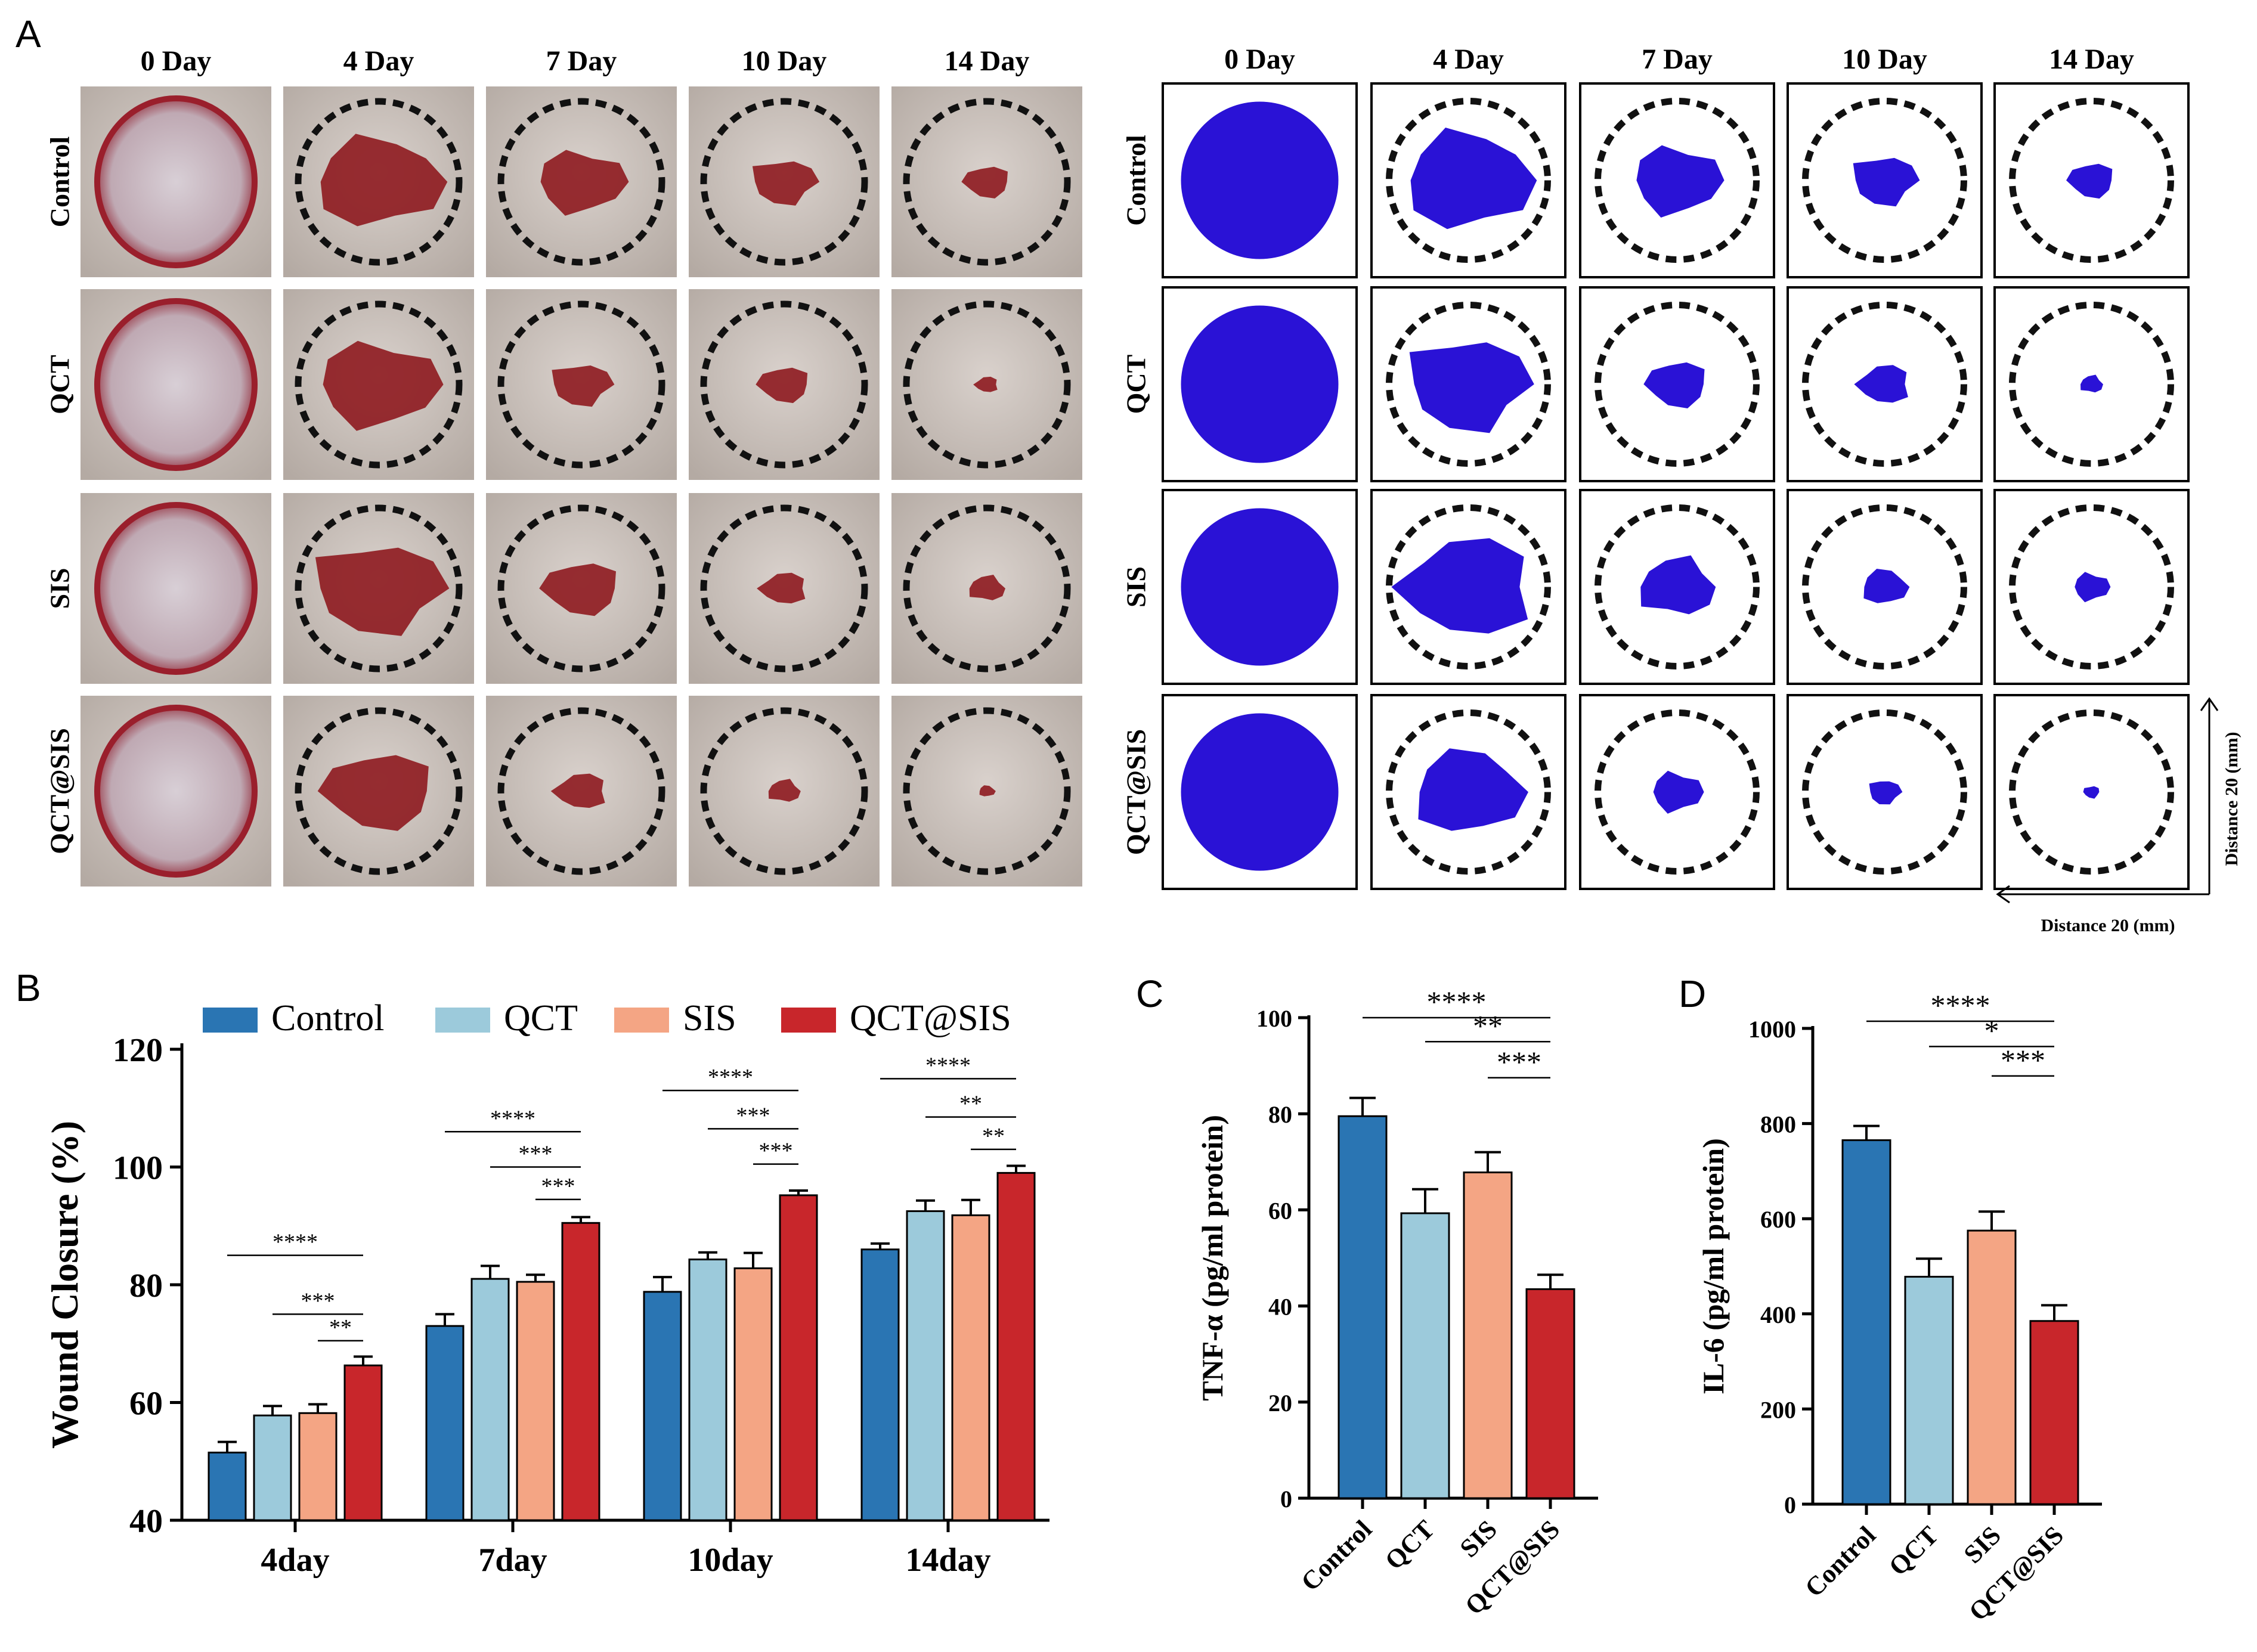 The height and width of the screenshot is (1652, 2257). I want to click on trace-day-header: 10 Day, so click(1884, 59).